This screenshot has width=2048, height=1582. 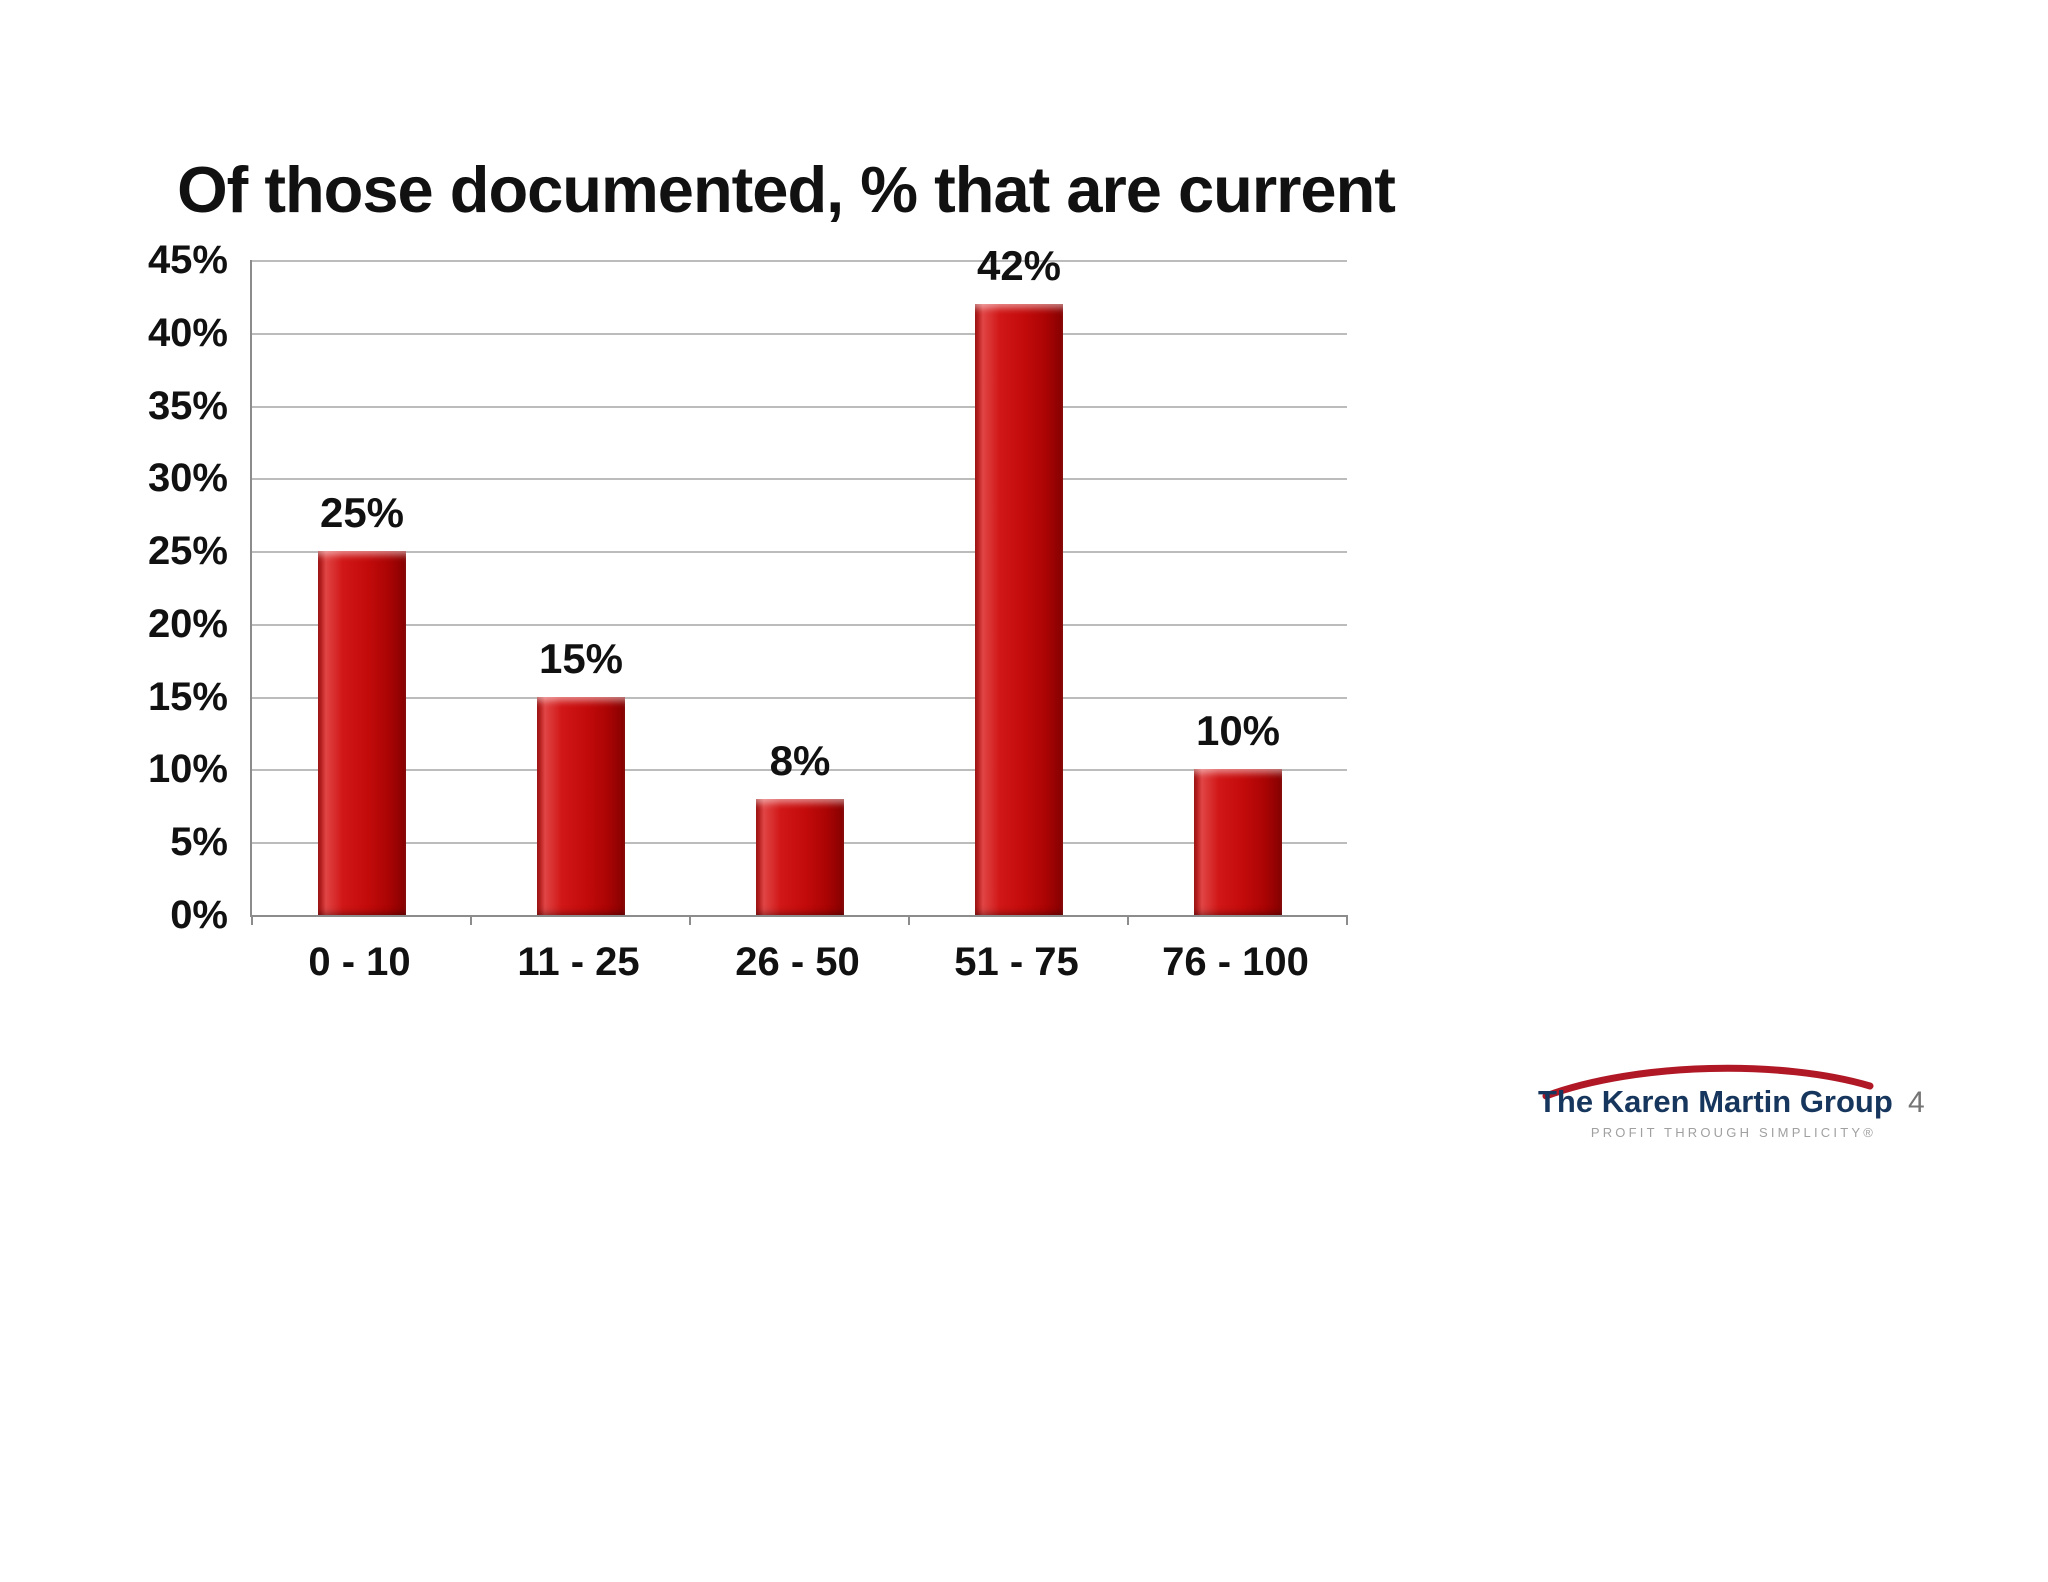 I want to click on bar-value-label: 8%, so click(x=800, y=760).